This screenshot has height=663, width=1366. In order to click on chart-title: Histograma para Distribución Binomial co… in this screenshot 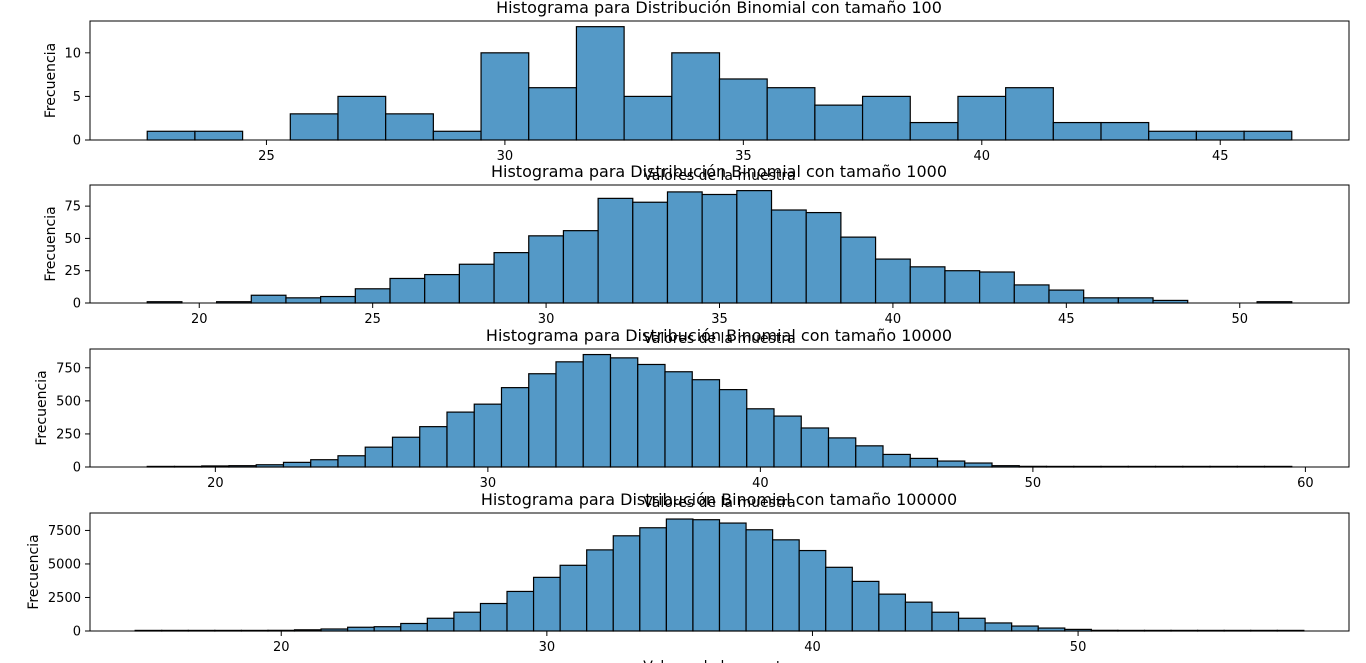, I will do `click(719, 499)`.